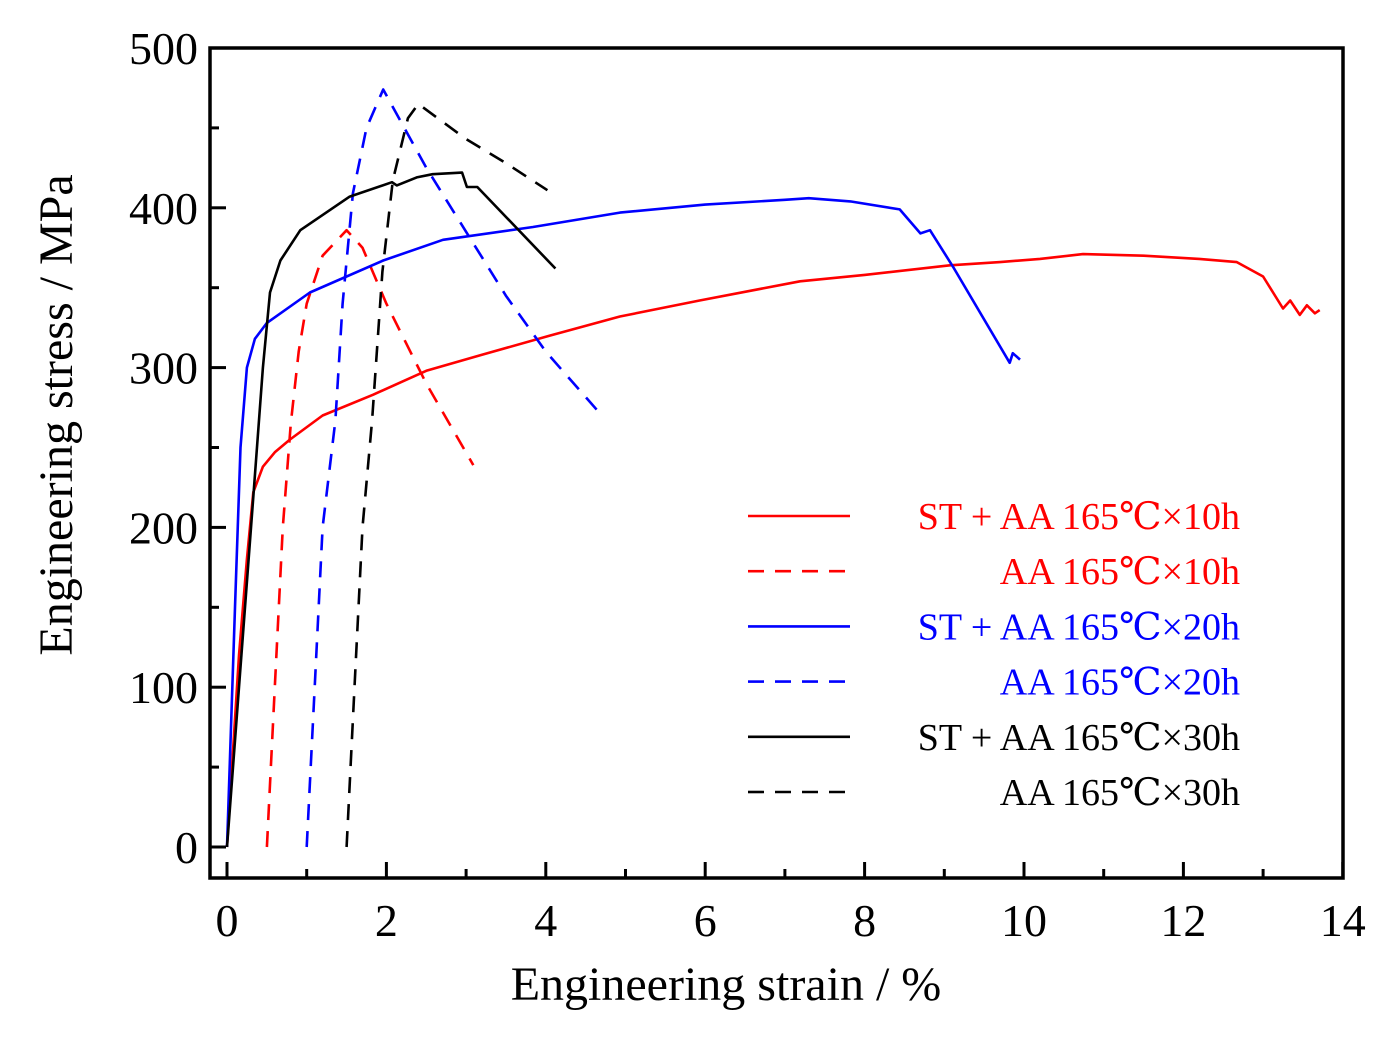 The width and height of the screenshot is (1393, 1050). I want to click on legend-label-0: ST + AA 165℃×10h, so click(1079, 517).